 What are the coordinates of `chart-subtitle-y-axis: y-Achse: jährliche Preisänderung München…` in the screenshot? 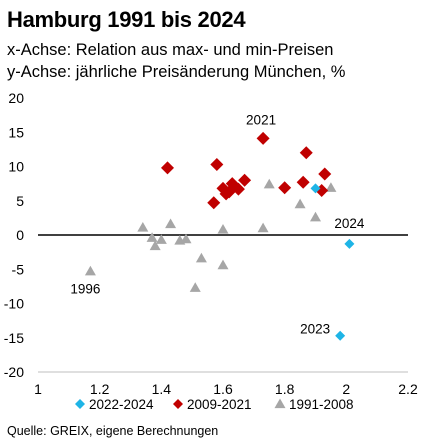 It's located at (176, 72).